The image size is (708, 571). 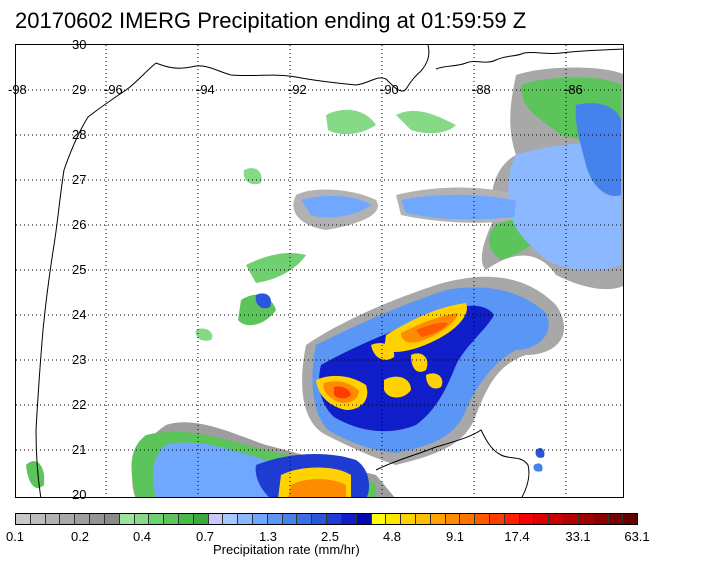 What do you see at coordinates (80, 536) in the screenshot?
I see `colorbar-tick-label: 0.2` at bounding box center [80, 536].